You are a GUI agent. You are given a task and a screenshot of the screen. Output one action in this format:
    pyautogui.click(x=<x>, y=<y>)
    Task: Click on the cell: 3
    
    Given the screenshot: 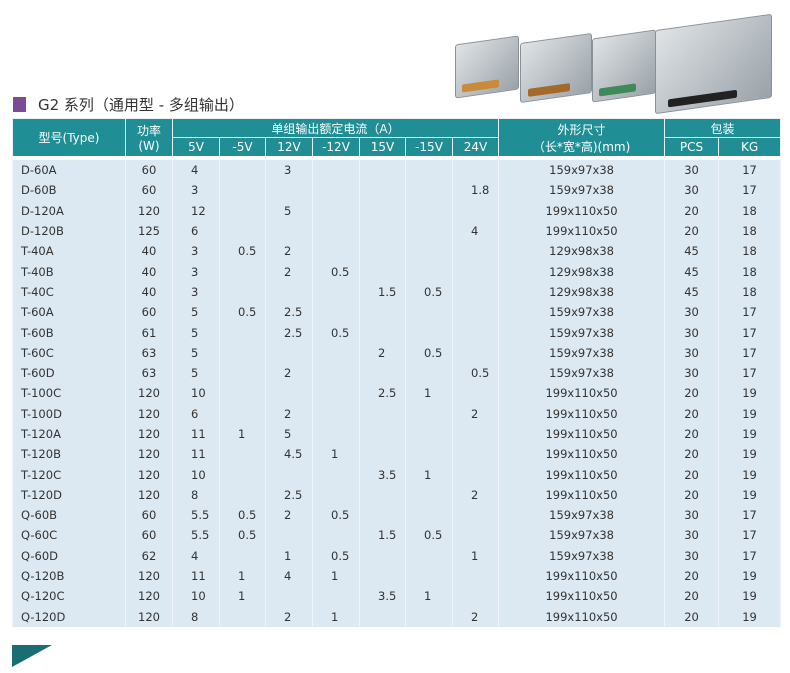 What is the action you would take?
    pyautogui.click(x=196, y=271)
    